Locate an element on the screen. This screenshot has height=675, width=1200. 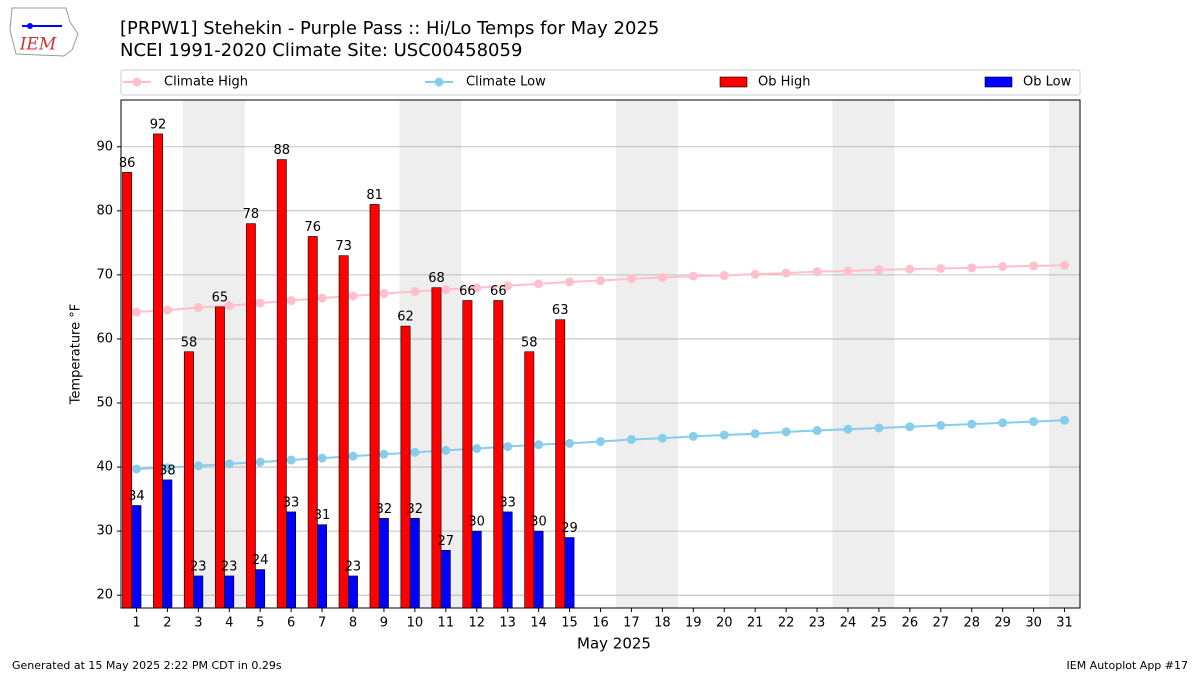
x-tick-label: 17 is located at coordinates (631, 623).